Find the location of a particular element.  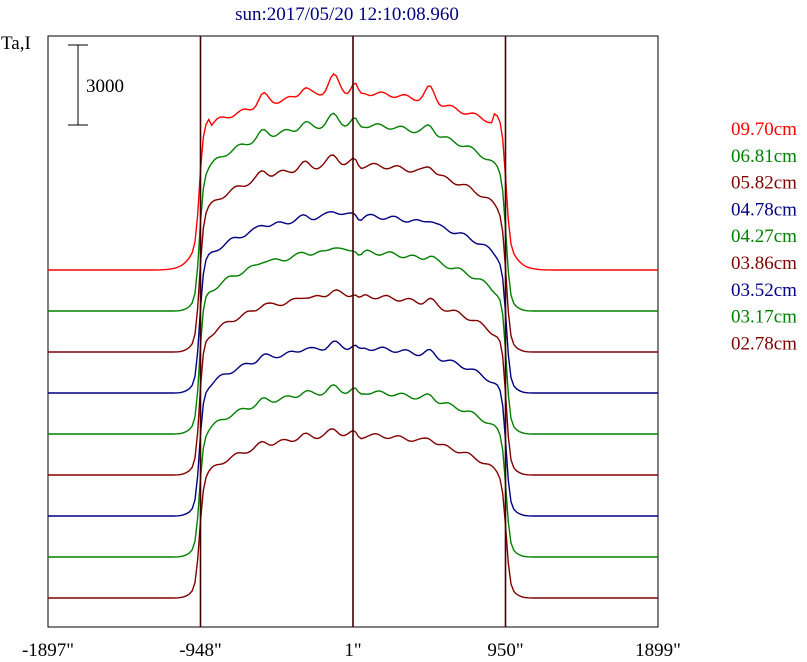

legend-entry: 05.82cm is located at coordinates (764, 183).